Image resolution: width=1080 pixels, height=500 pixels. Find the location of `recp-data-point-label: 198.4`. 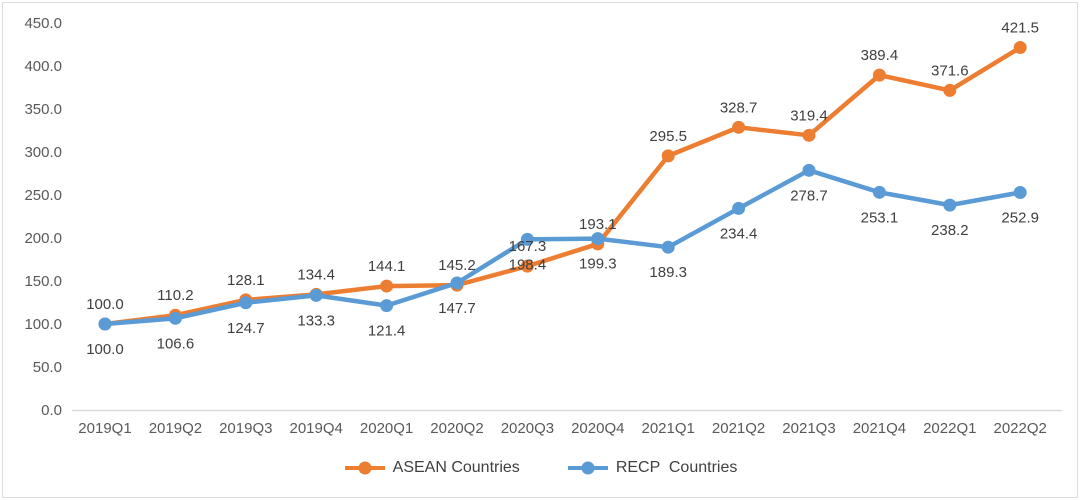

recp-data-point-label: 198.4 is located at coordinates (528, 264).